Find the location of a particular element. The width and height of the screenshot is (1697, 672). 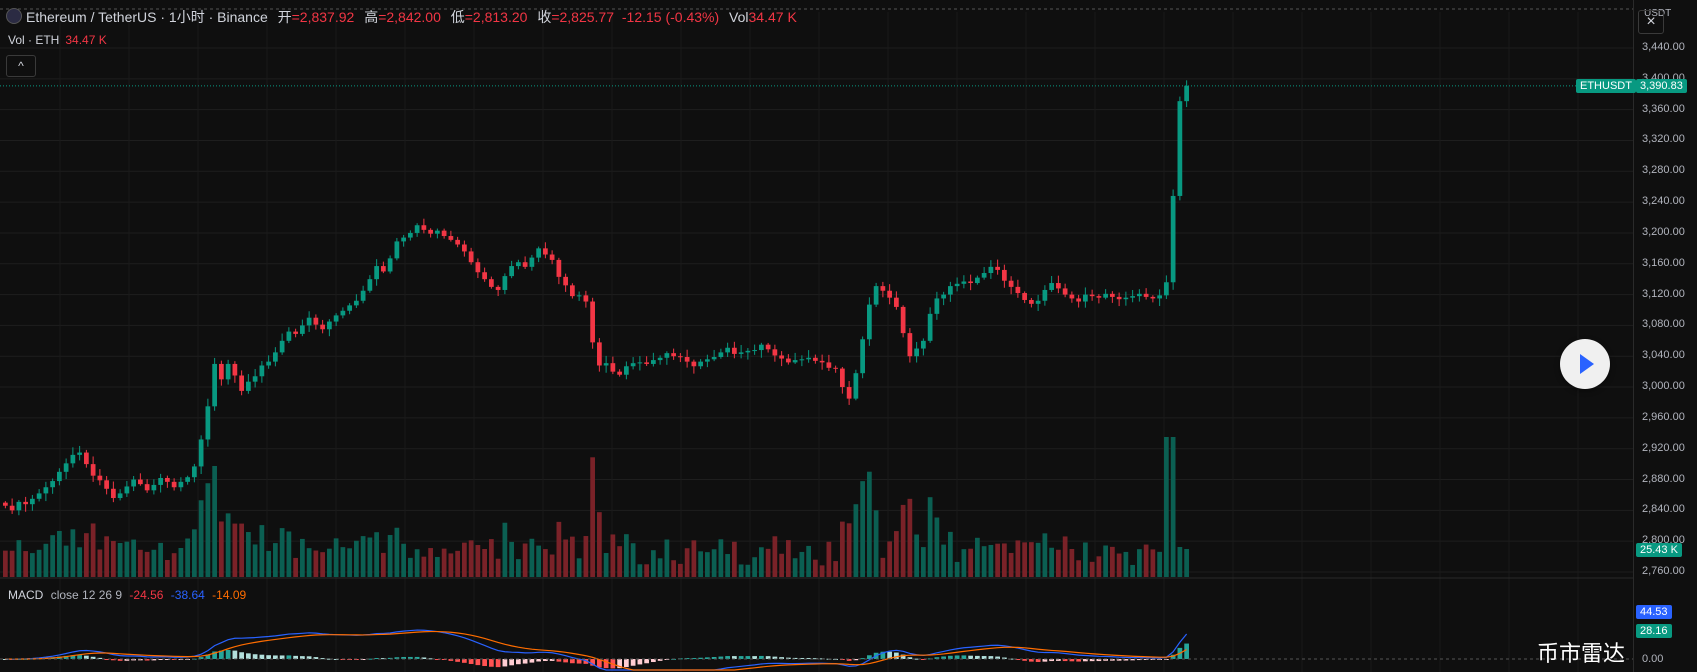

price-tick: 3,200.00 is located at coordinates (1663, 231).